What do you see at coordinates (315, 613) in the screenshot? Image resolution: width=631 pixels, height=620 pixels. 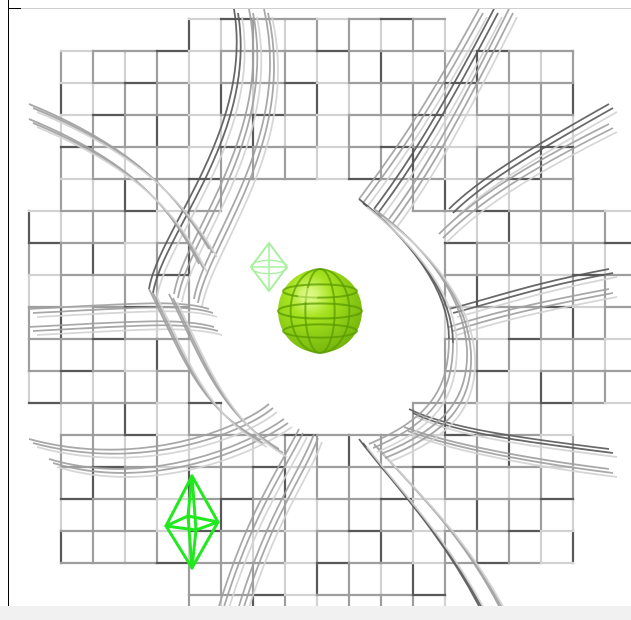 I see `bottom-status-strip` at bounding box center [315, 613].